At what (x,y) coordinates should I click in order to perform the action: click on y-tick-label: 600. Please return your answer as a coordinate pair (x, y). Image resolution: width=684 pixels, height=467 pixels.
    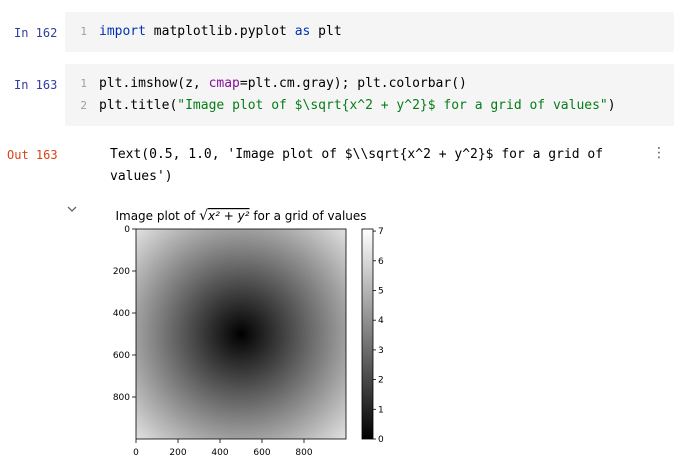
    Looking at the image, I should click on (121, 356).